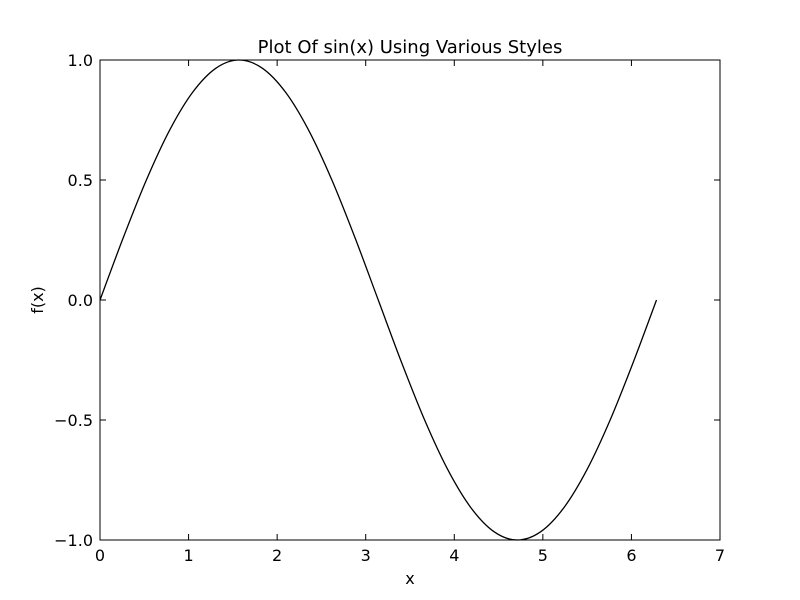 This screenshot has height=600, width=800. What do you see at coordinates (73, 540) in the screenshot?
I see `y-tick-label: −1.0` at bounding box center [73, 540].